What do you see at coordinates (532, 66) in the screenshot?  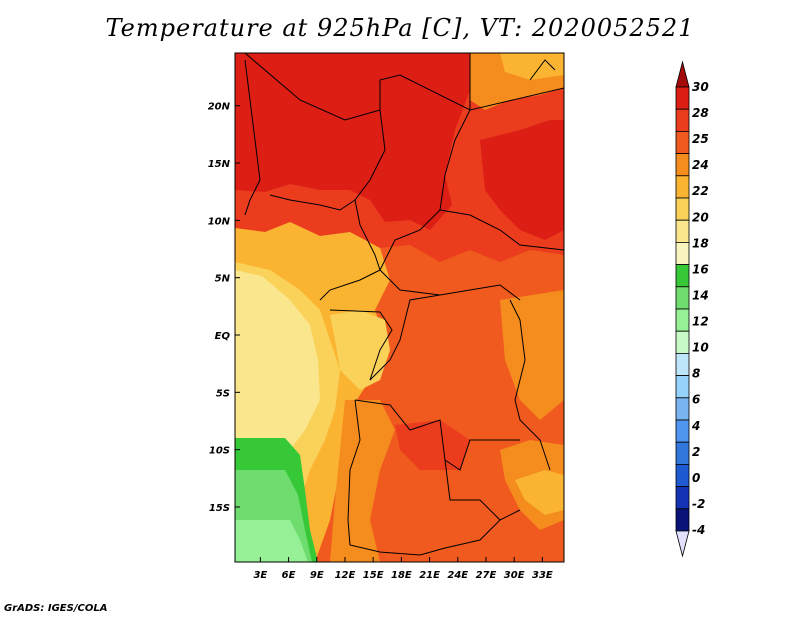 I see `field-northeast-cool` at bounding box center [532, 66].